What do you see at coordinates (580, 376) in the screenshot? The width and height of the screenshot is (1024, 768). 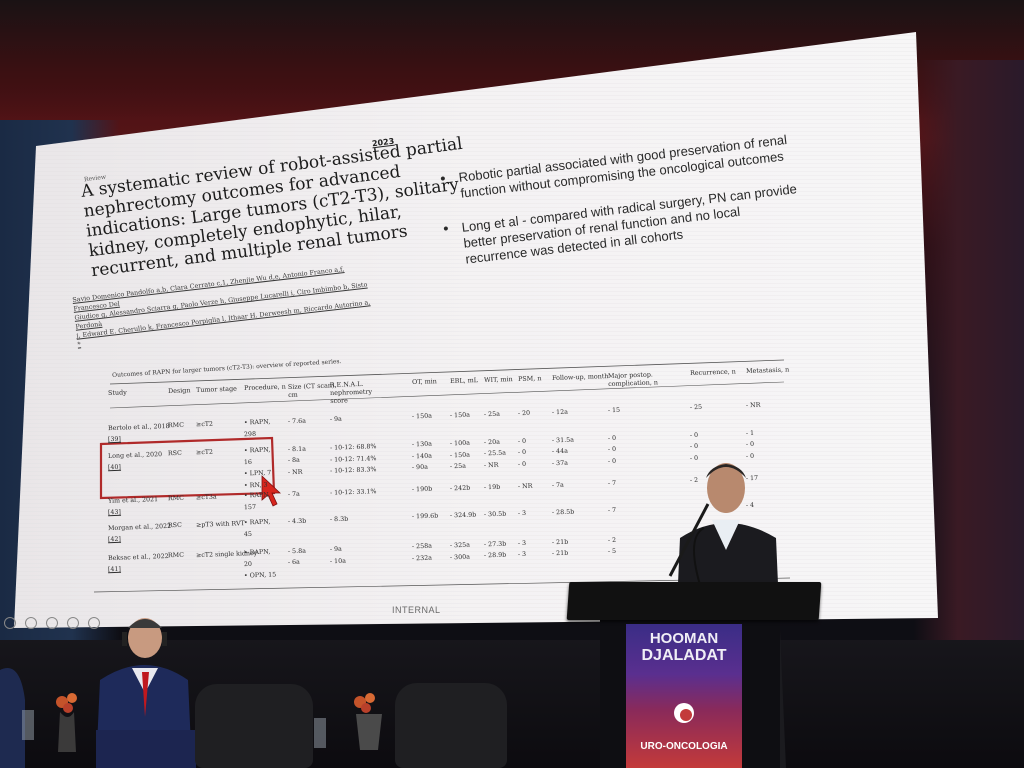 I see `table-header-cell: Follow-up, month` at bounding box center [580, 376].